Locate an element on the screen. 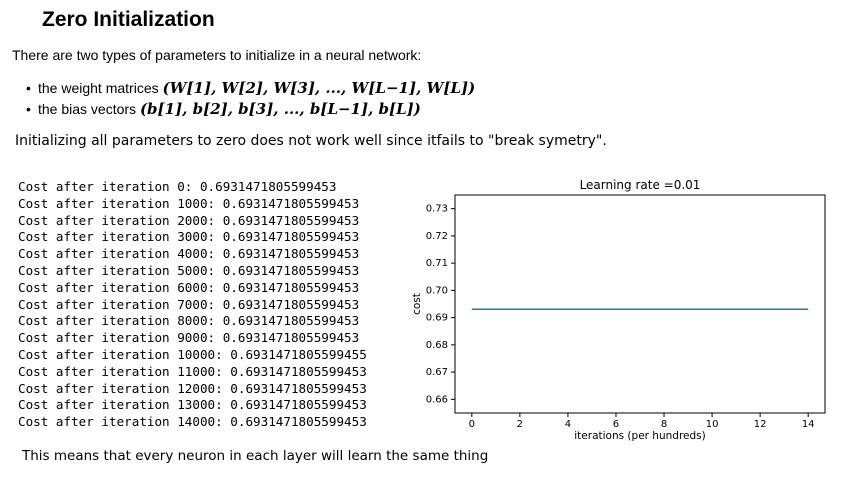 The height and width of the screenshot is (482, 855). page-title: Zero Initialization is located at coordinates (128, 19).